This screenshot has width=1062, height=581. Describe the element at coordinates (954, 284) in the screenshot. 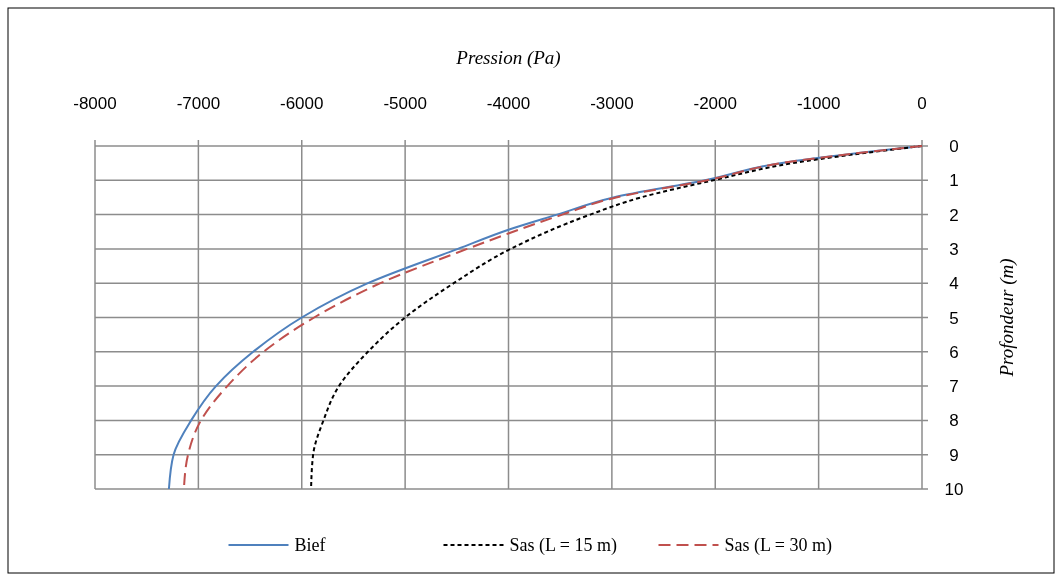

I see `y-tick-label: 4` at that location.